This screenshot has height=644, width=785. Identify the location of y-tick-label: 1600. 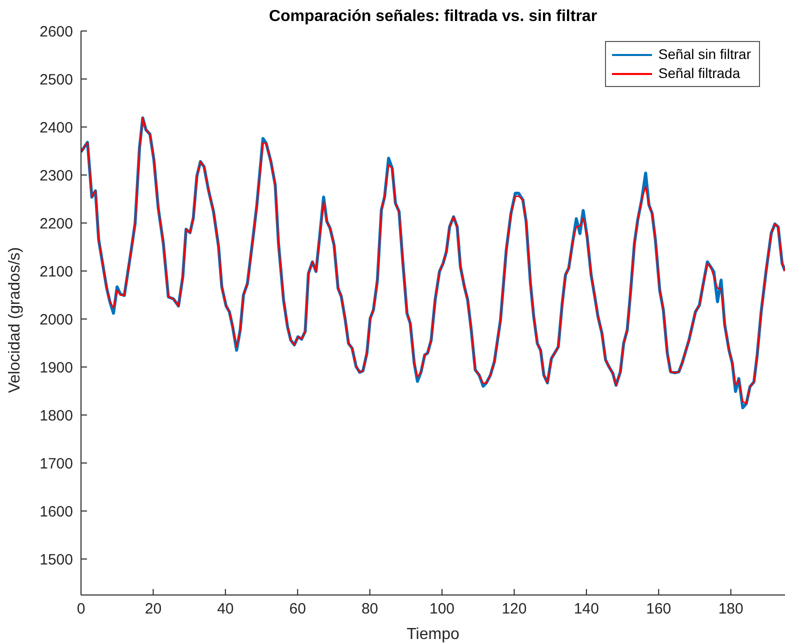
(56, 511).